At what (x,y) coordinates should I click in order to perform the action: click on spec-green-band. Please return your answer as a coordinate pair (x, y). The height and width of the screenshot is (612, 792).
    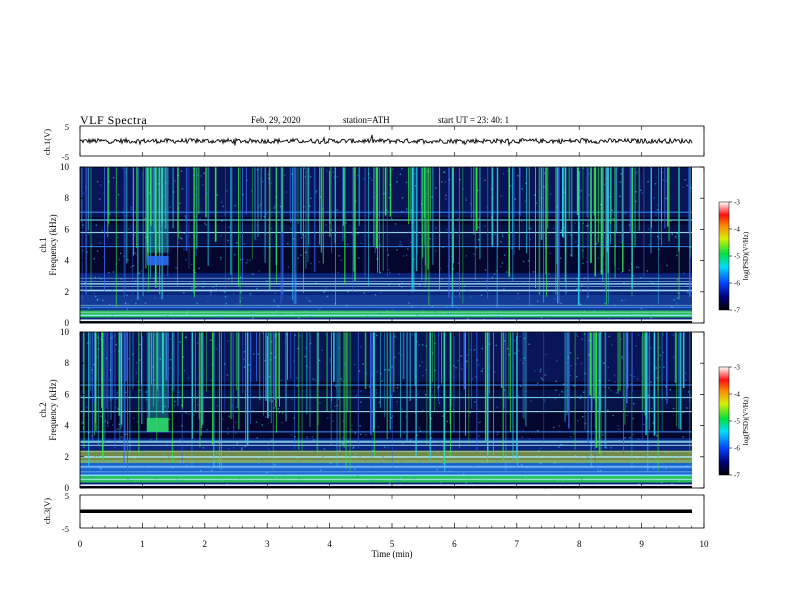
    Looking at the image, I should click on (386, 314).